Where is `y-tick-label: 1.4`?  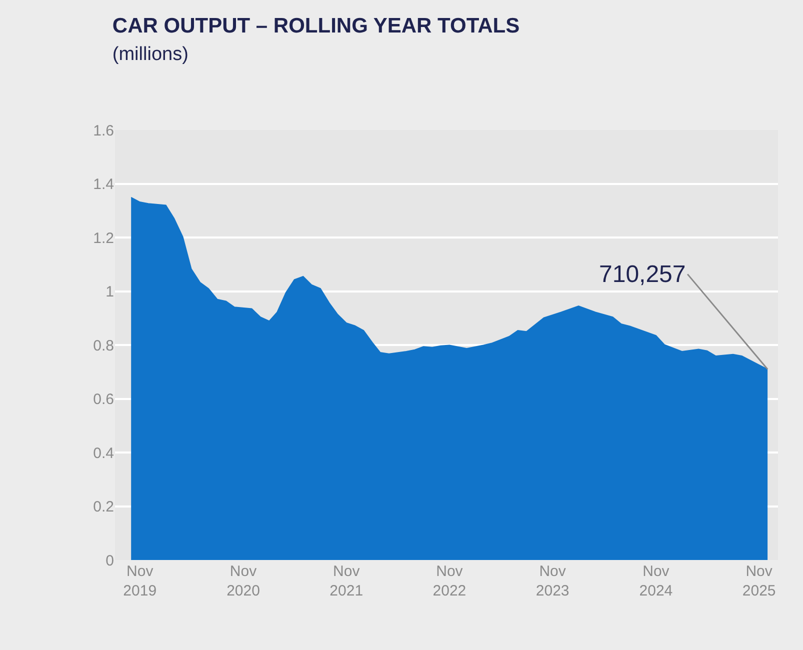
y-tick-label: 1.4 is located at coordinates (103, 184).